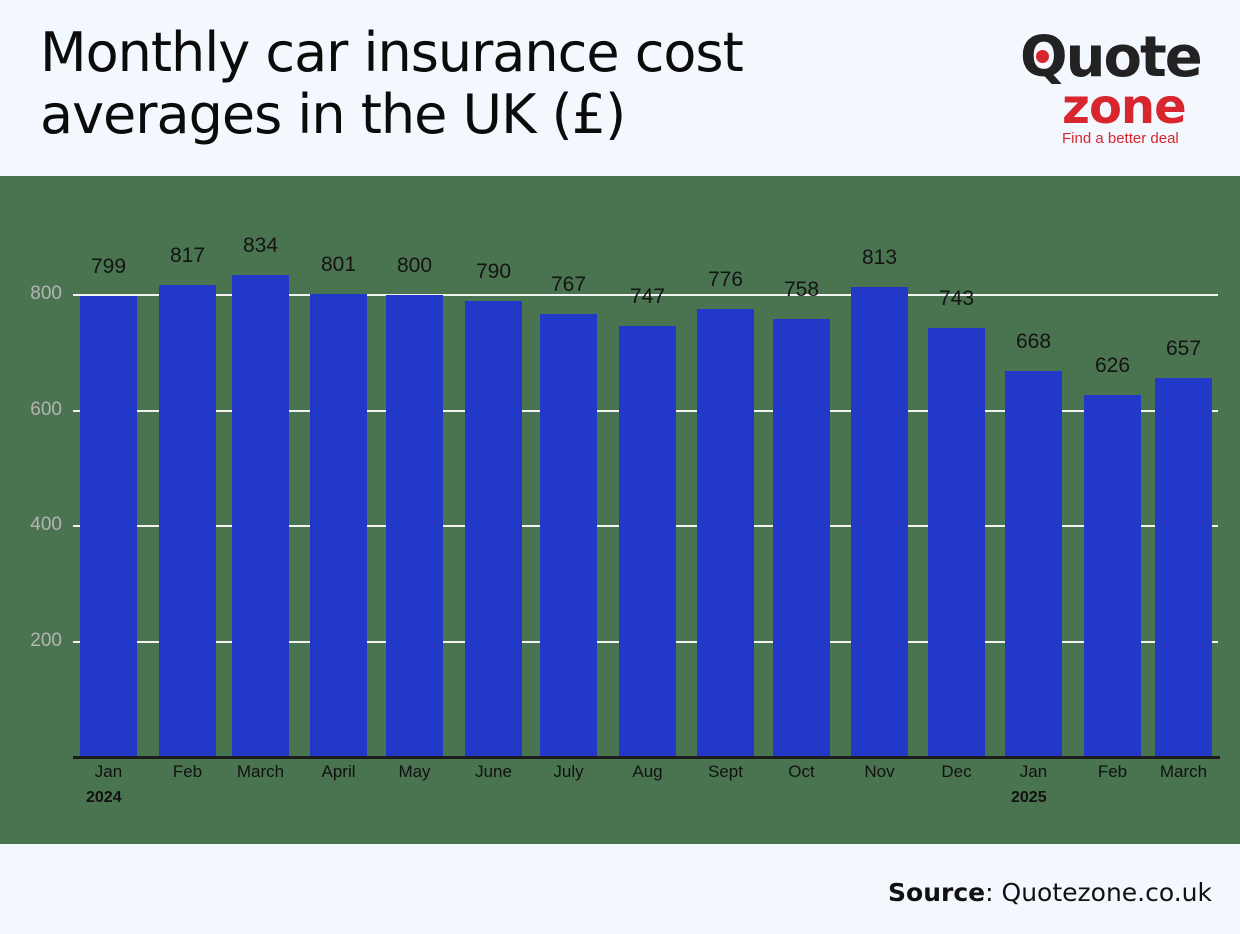  I want to click on y-tick-label: 600, so click(46, 409).